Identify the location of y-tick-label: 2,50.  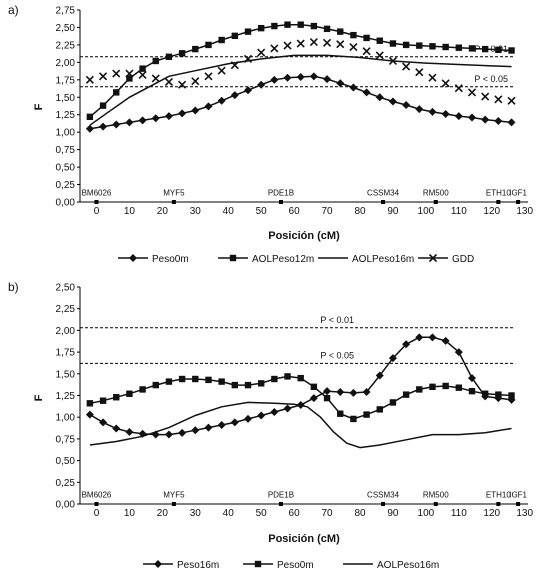
(66, 28).